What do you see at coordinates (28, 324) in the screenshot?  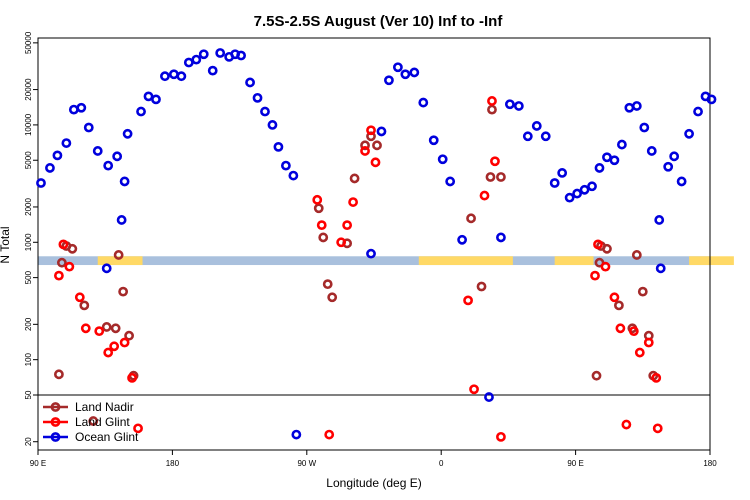 I see `y-tick-label: 200` at bounding box center [28, 324].